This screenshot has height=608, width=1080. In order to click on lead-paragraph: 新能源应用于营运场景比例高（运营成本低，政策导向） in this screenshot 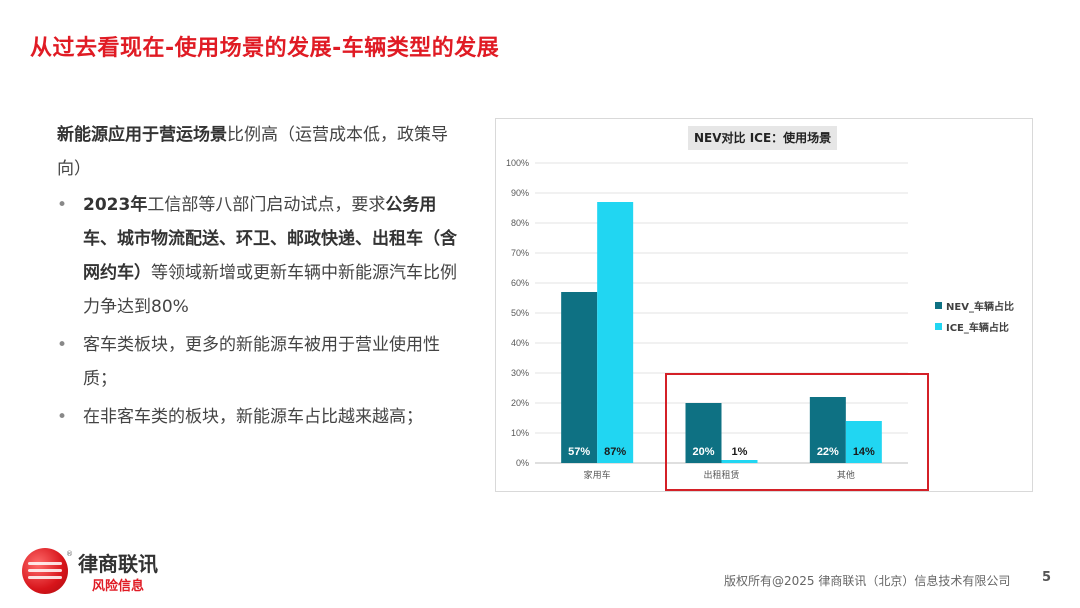, I will do `click(259, 152)`.